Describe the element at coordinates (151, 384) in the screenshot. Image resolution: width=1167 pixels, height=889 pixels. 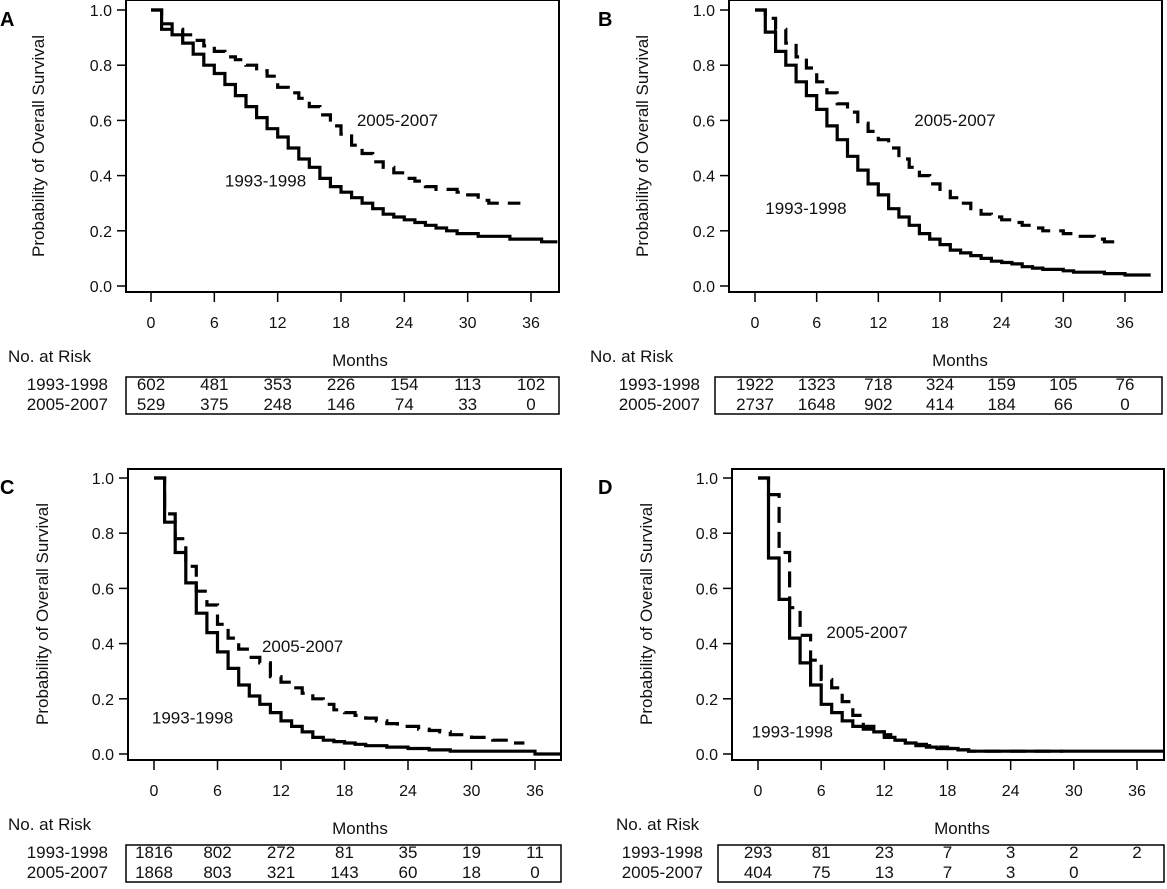
I see `risk-count: 602` at that location.